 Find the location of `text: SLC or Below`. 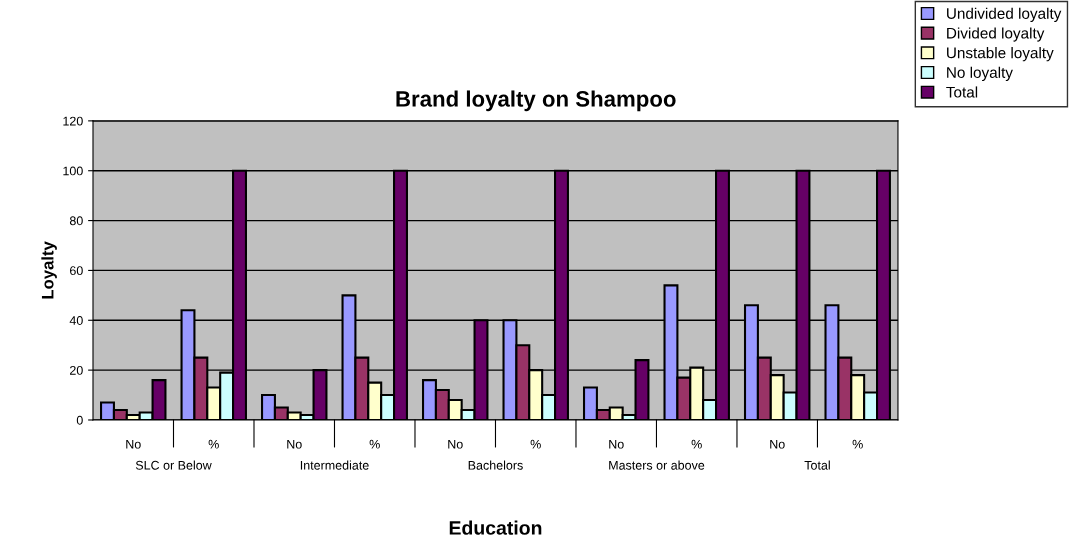

text: SLC or Below is located at coordinates (173, 465).